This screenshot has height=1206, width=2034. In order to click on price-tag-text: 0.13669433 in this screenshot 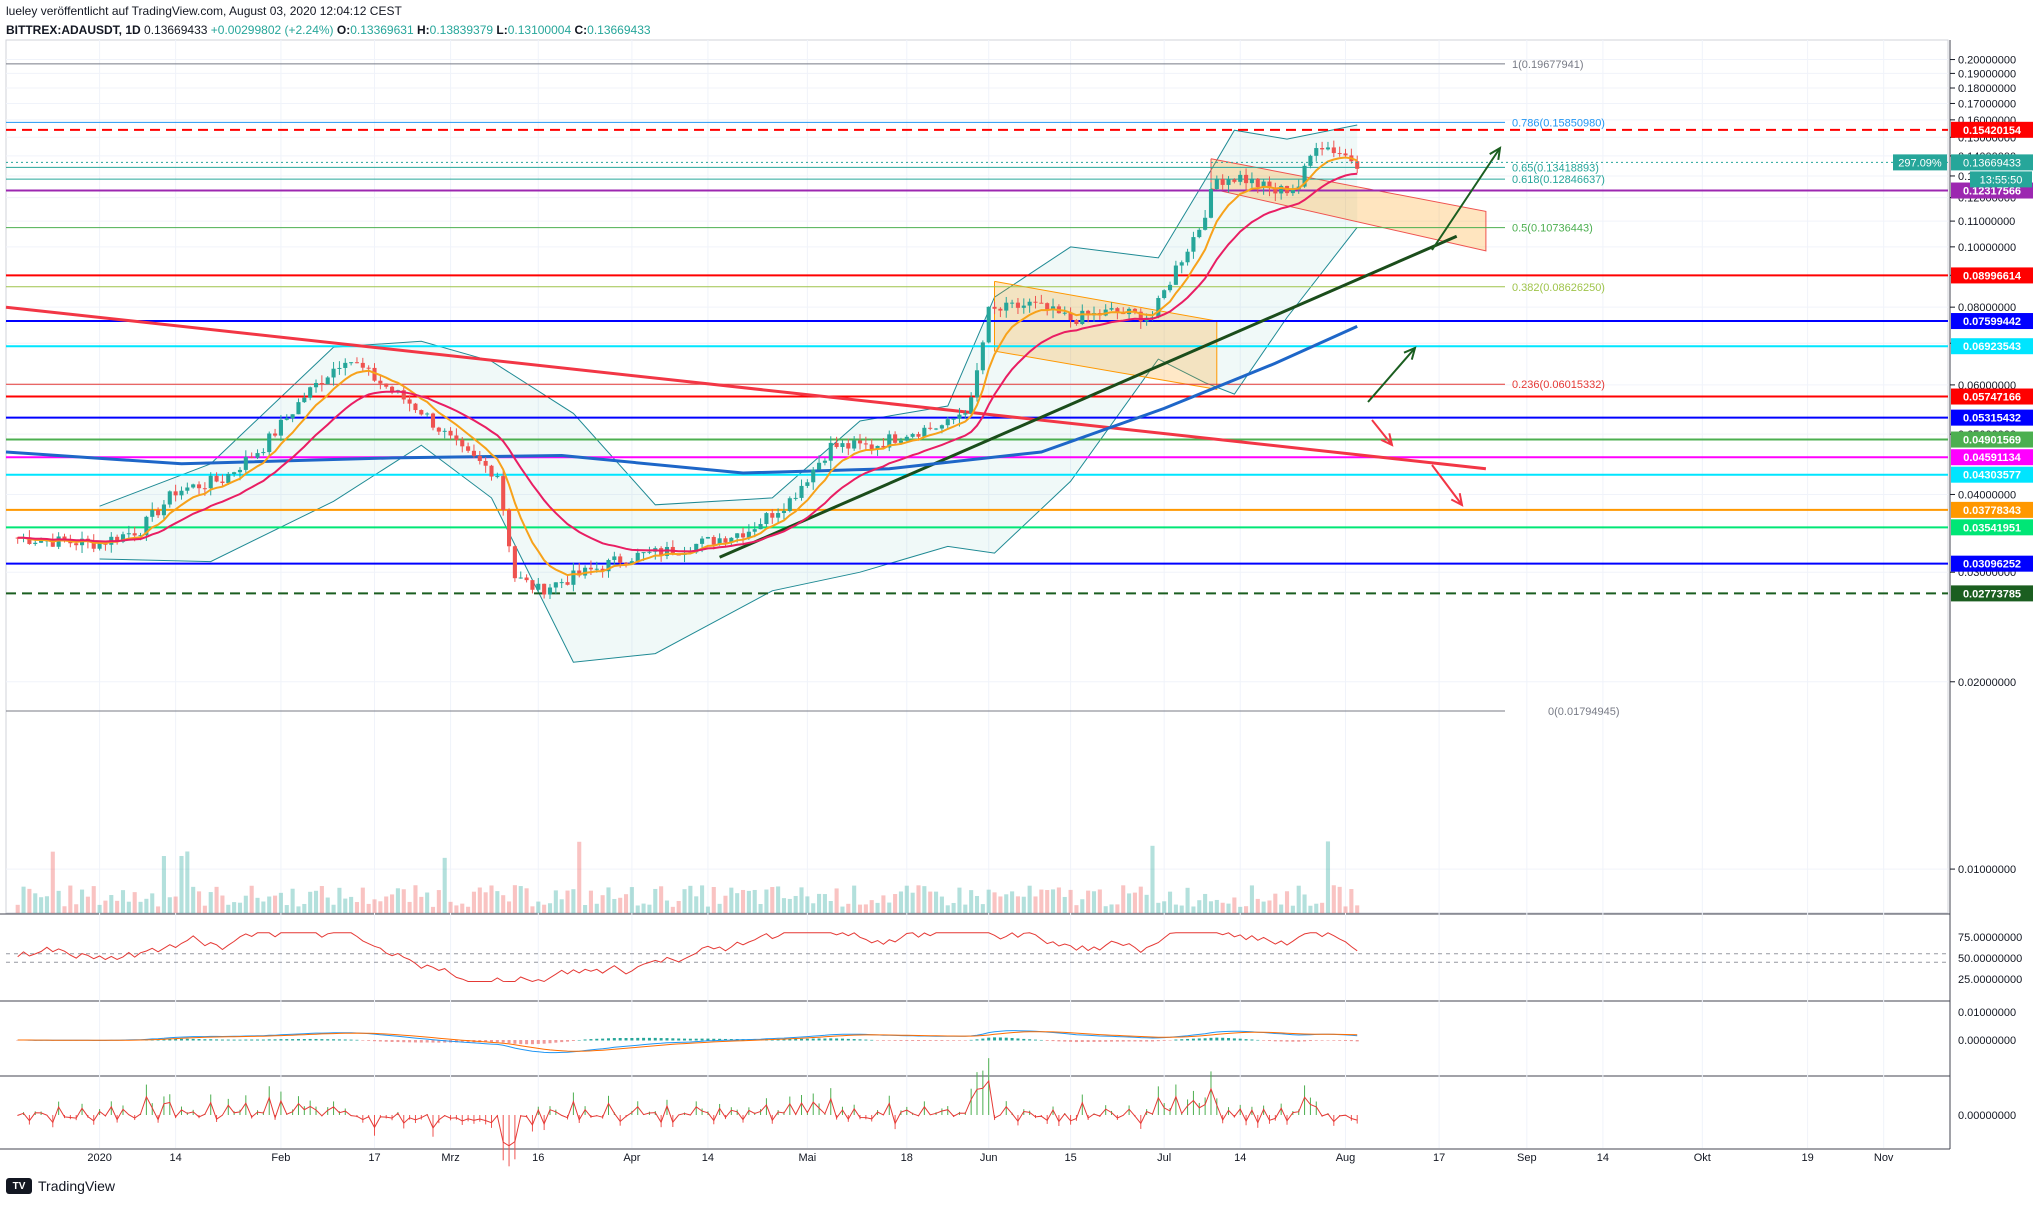, I will do `click(1992, 163)`.